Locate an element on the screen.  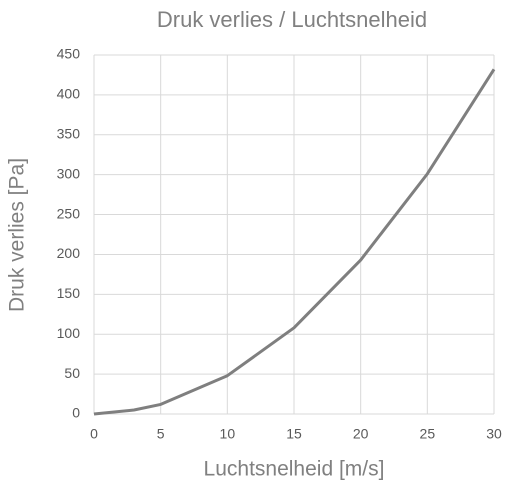
x-tick-label: 20 is located at coordinates (361, 434).